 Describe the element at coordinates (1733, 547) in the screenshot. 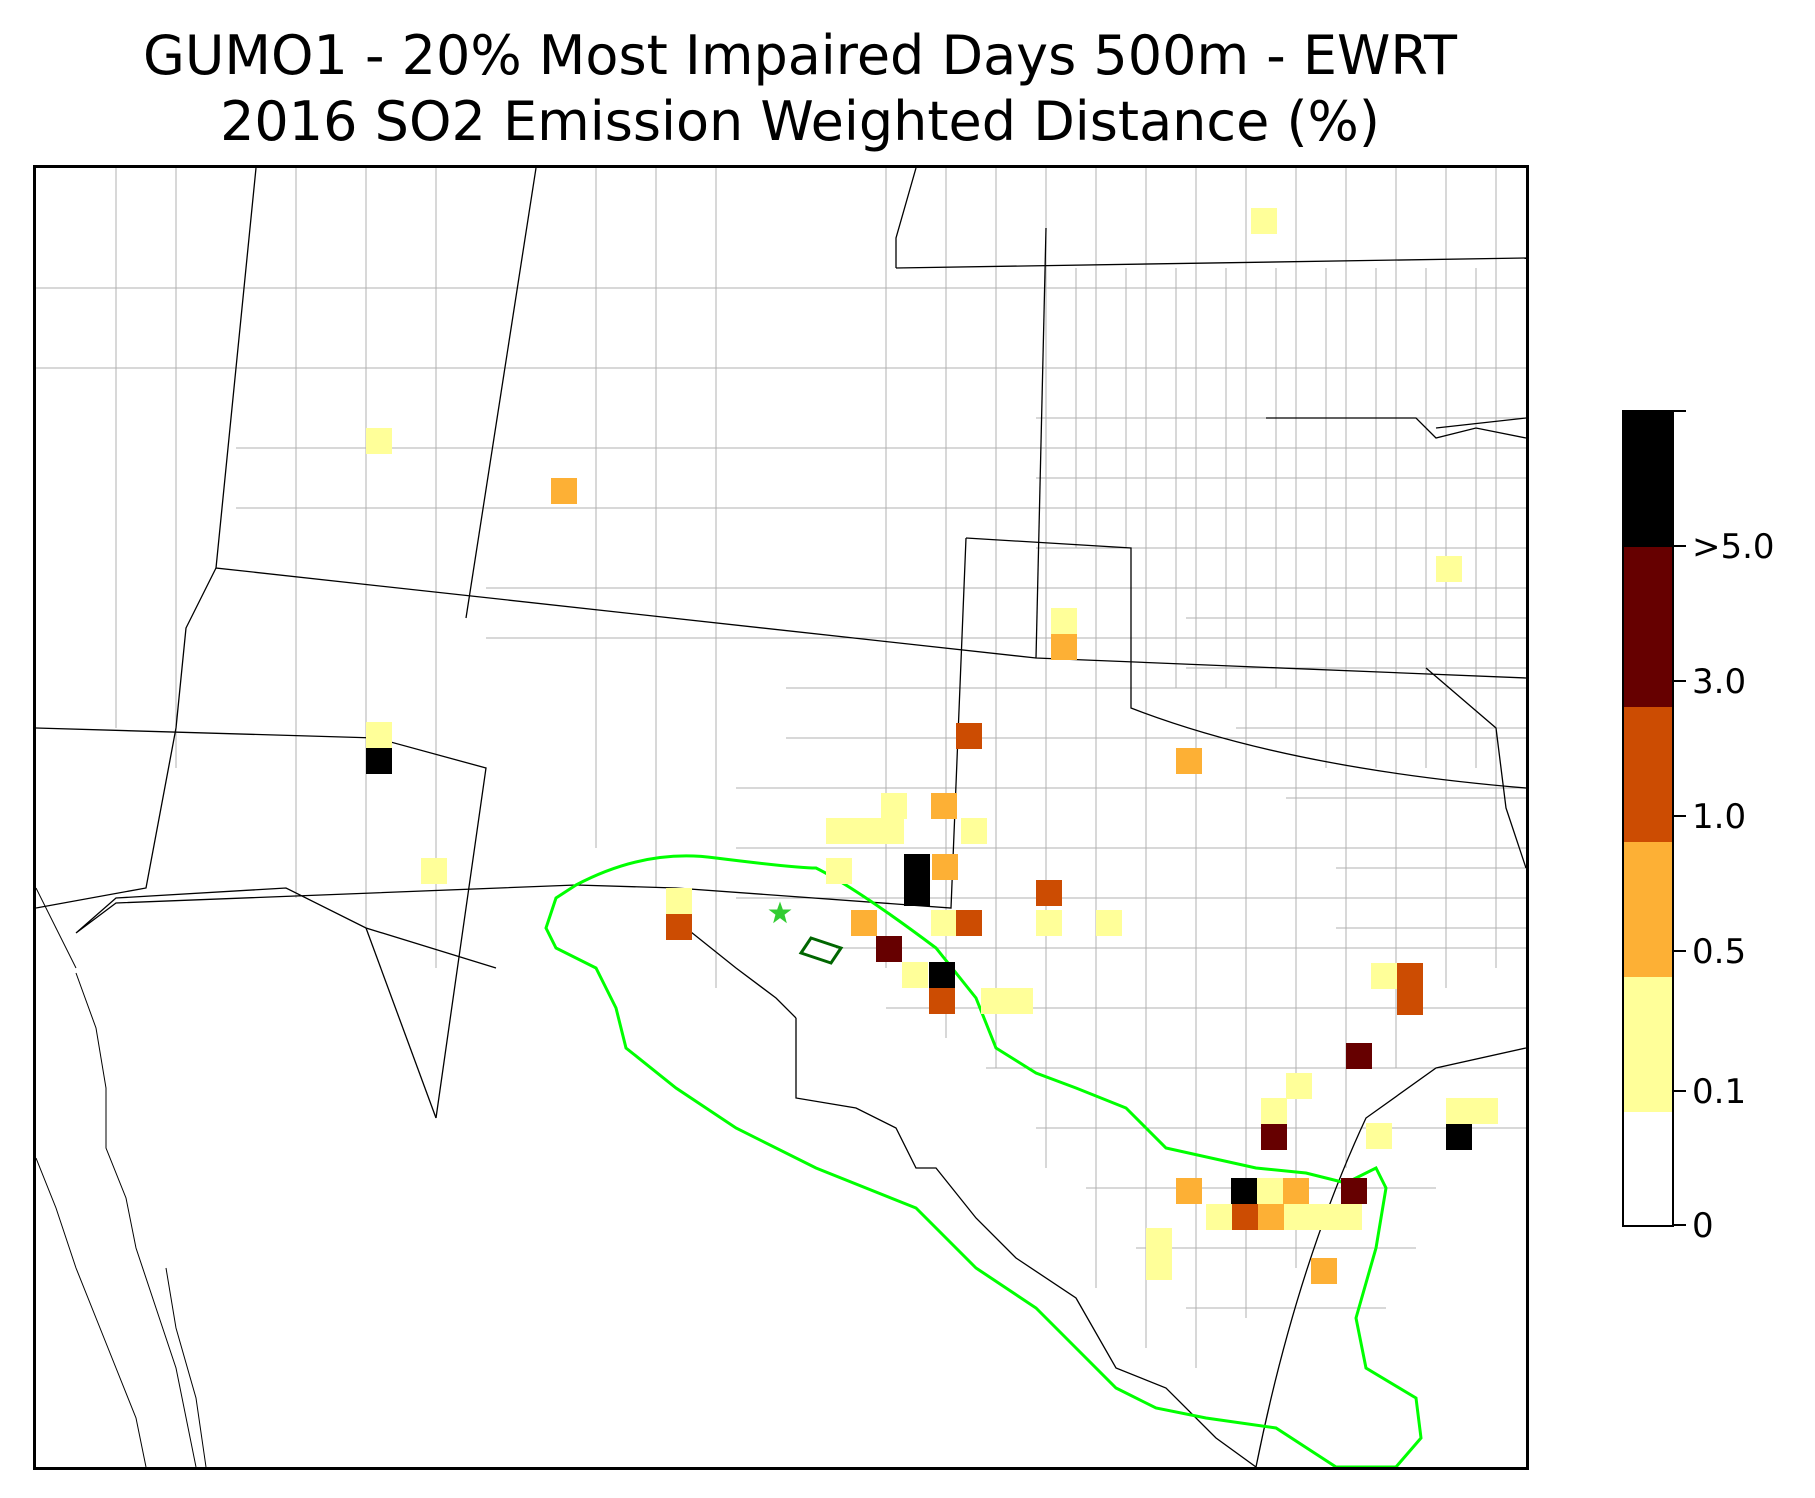

I see `colorbar-label: >5.0` at that location.